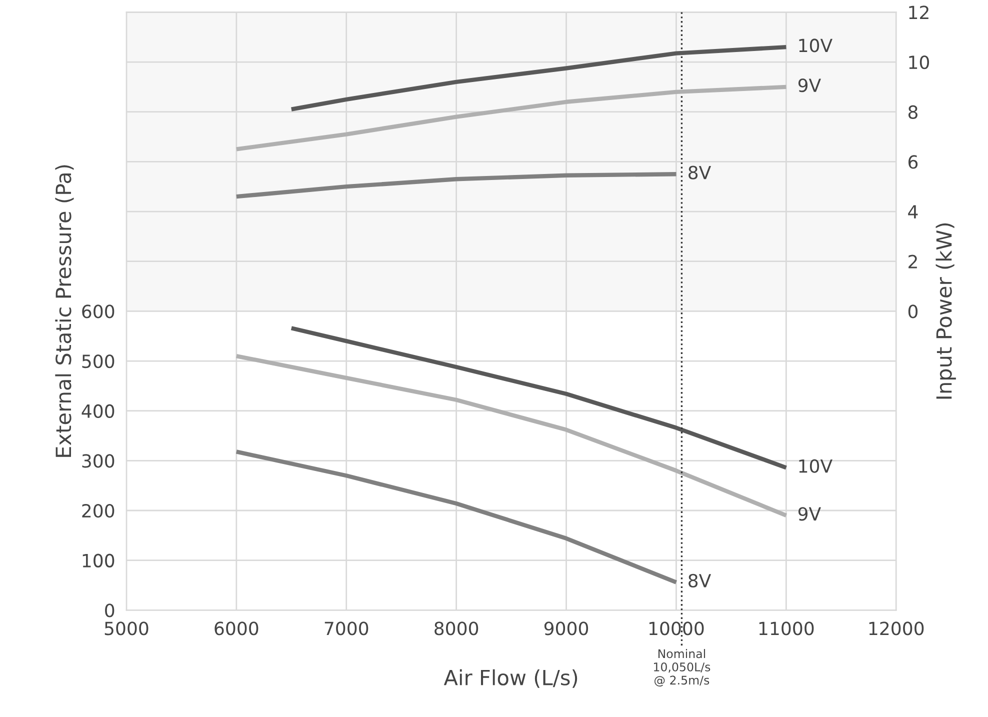 The width and height of the screenshot is (988, 717). Describe the element at coordinates (919, 62) in the screenshot. I see `y2-tick-label: 10` at that location.